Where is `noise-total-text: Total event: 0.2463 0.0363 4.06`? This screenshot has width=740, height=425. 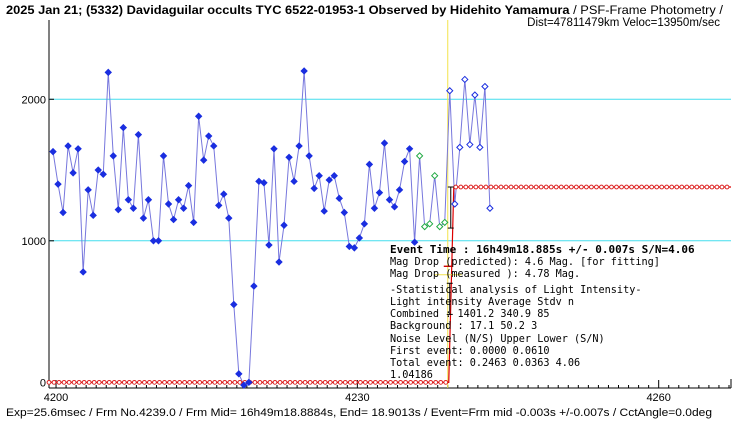 noise-total-text: Total event: 0.2463 0.0363 4.06 is located at coordinates (485, 363).